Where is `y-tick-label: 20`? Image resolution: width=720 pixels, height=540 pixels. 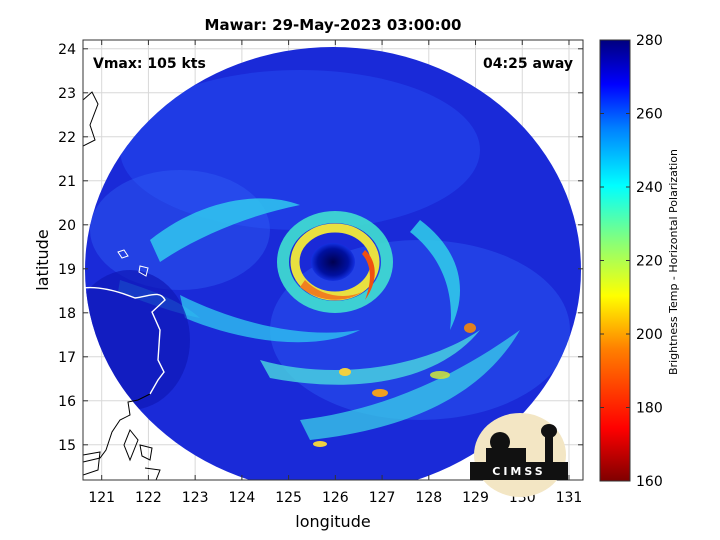 y-tick-label: 20 is located at coordinates (67, 226).